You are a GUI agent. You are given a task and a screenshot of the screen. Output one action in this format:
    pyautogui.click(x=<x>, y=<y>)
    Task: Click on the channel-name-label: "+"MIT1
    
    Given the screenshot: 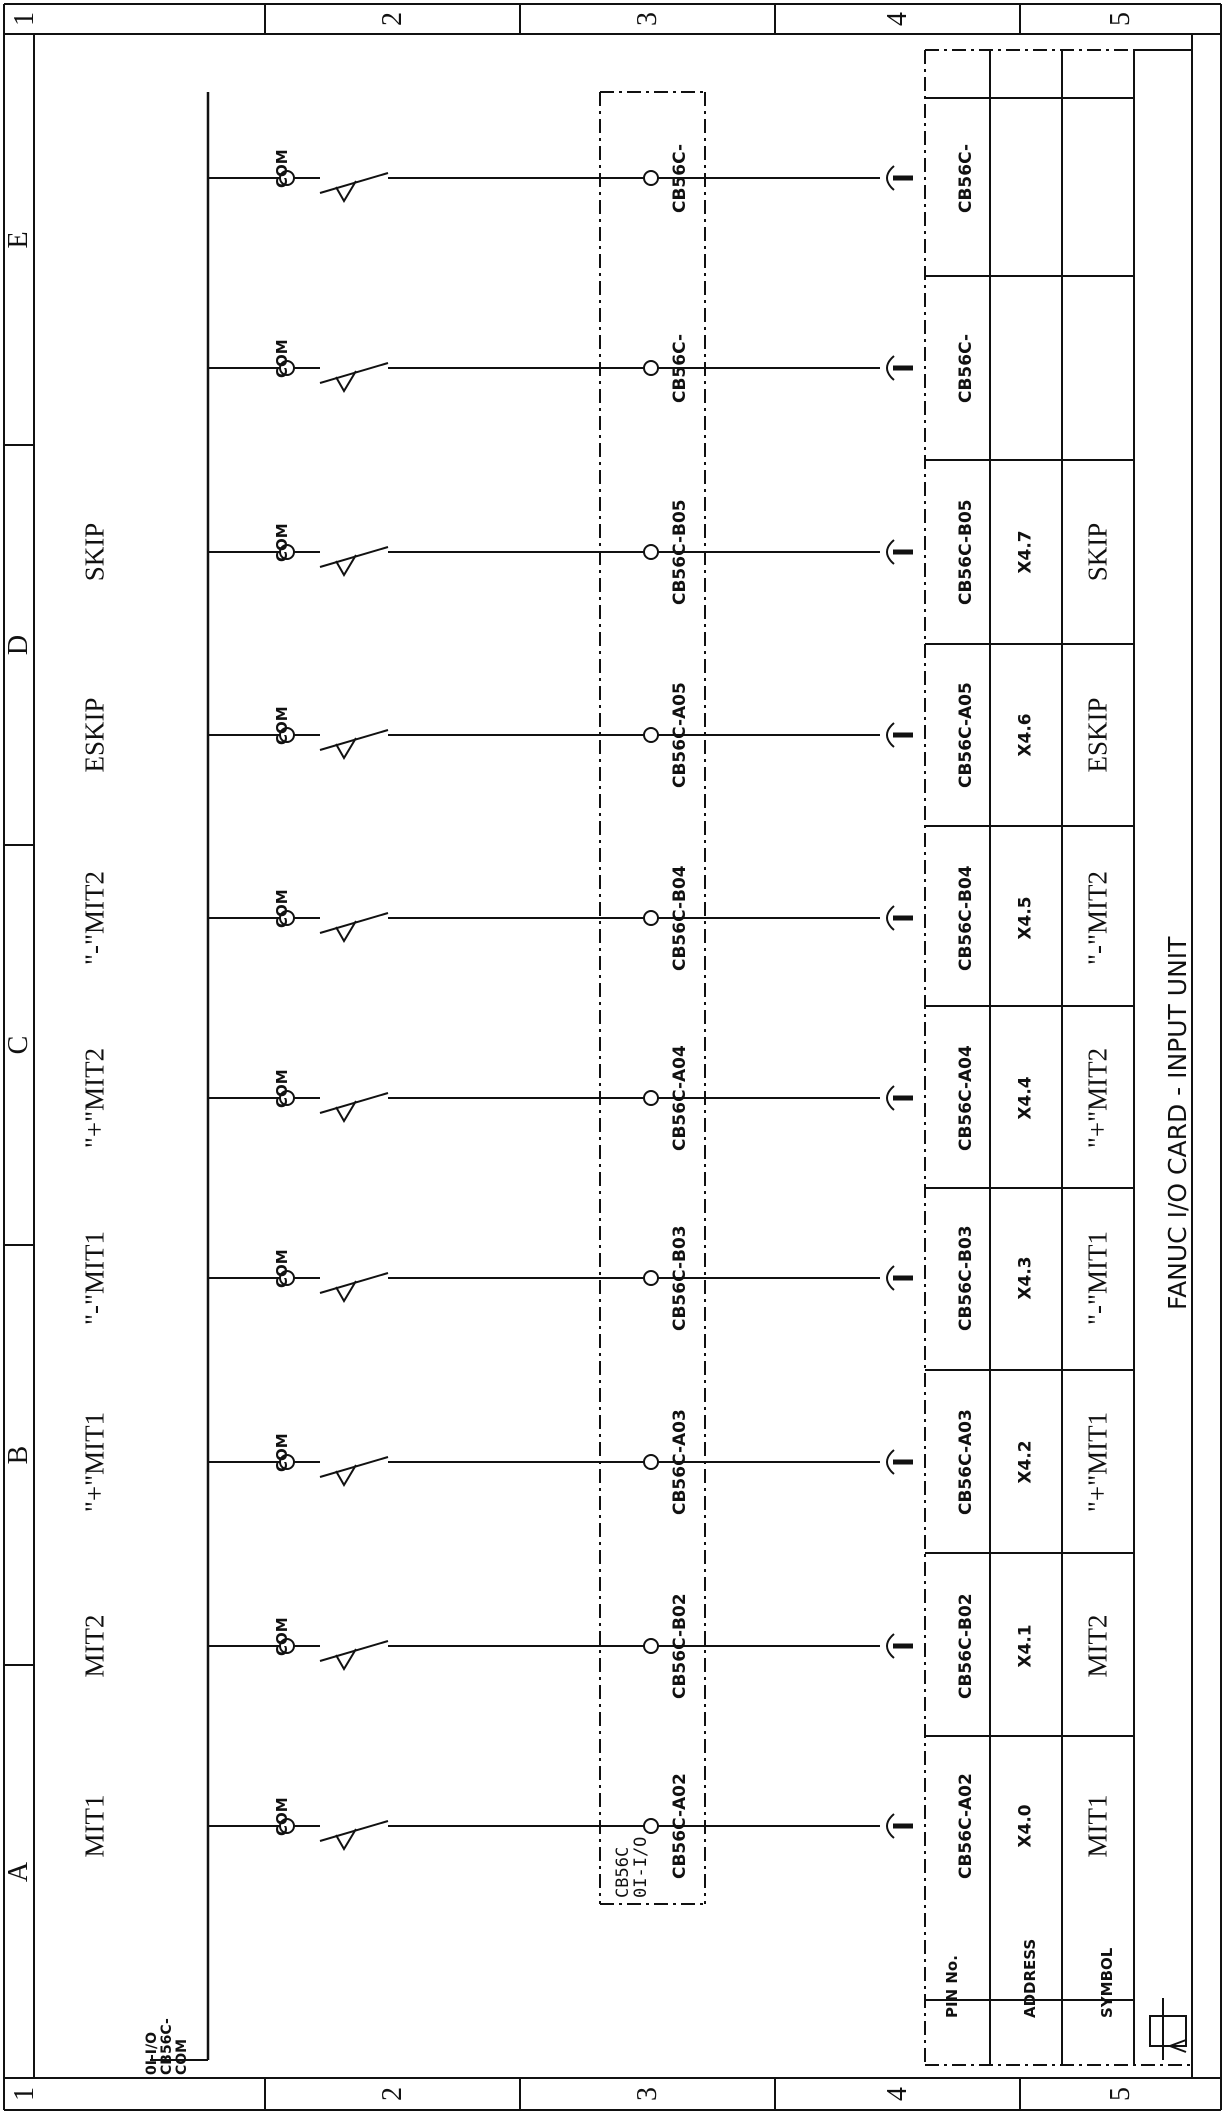 What is the action you would take?
    pyautogui.click(x=94, y=1462)
    